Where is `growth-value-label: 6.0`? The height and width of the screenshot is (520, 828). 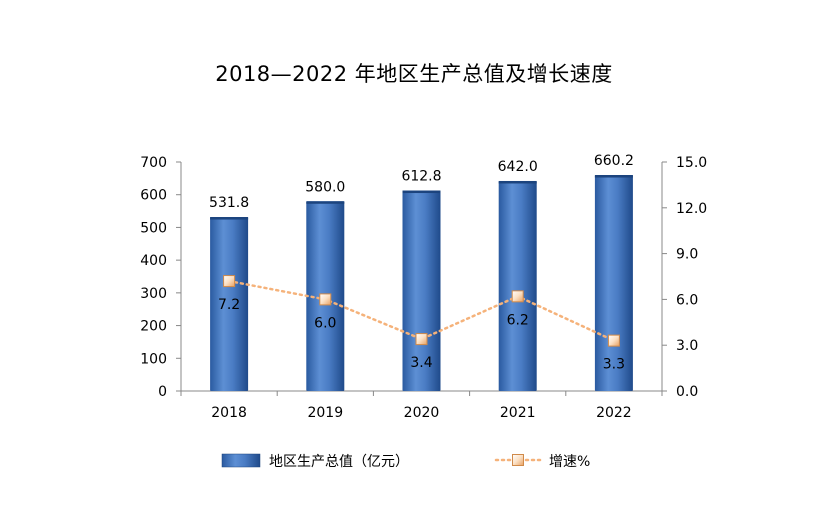 growth-value-label: 6.0 is located at coordinates (325, 323).